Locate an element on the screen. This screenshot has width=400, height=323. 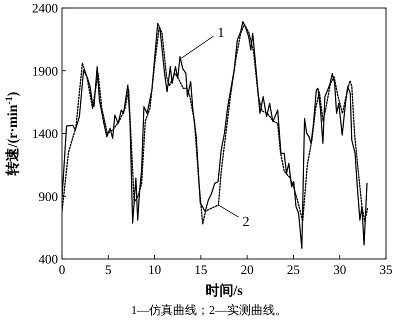
y-tick-label: 1900 is located at coordinates (45, 70).